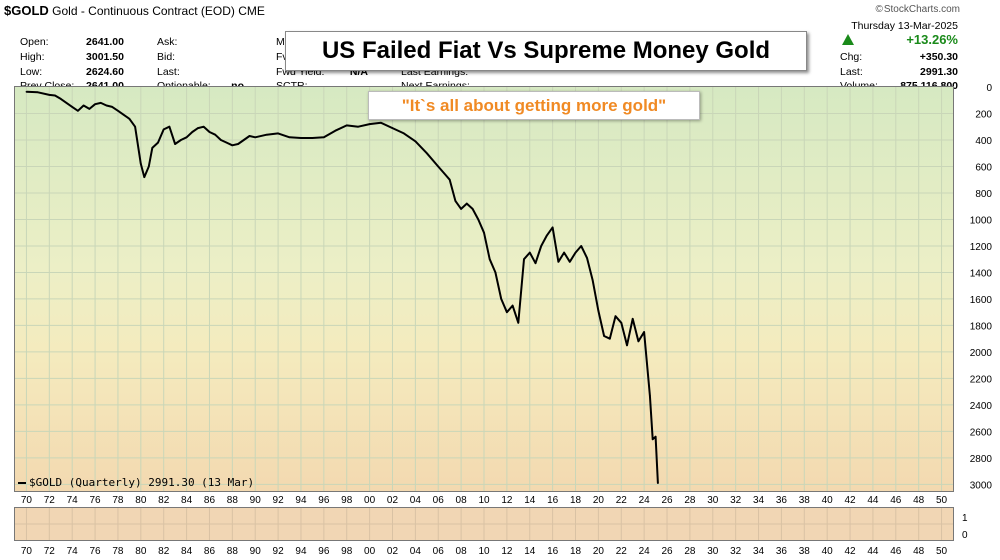 This screenshot has width=1000, height=560. What do you see at coordinates (416, 551) in the screenshot?
I see `sub-x-tick-label: 04` at bounding box center [416, 551].